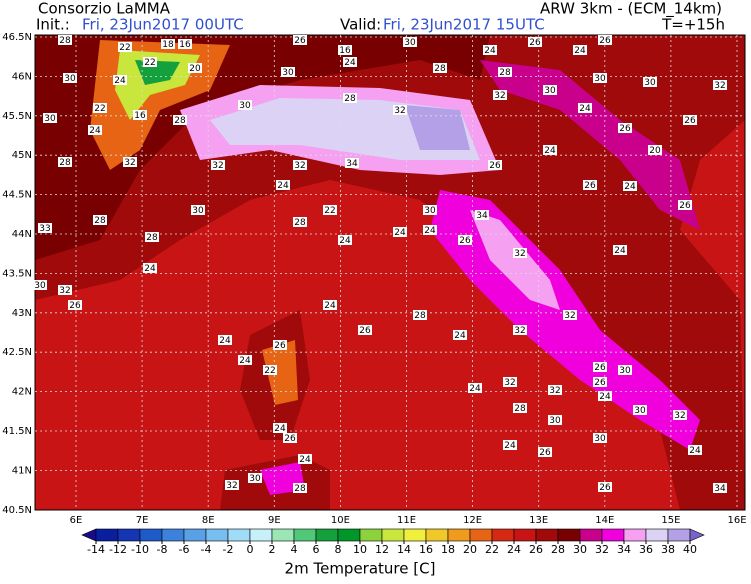 This screenshot has height=584, width=751. What do you see at coordinates (274, 520) in the screenshot?
I see `lon-label: 9E` at bounding box center [274, 520].